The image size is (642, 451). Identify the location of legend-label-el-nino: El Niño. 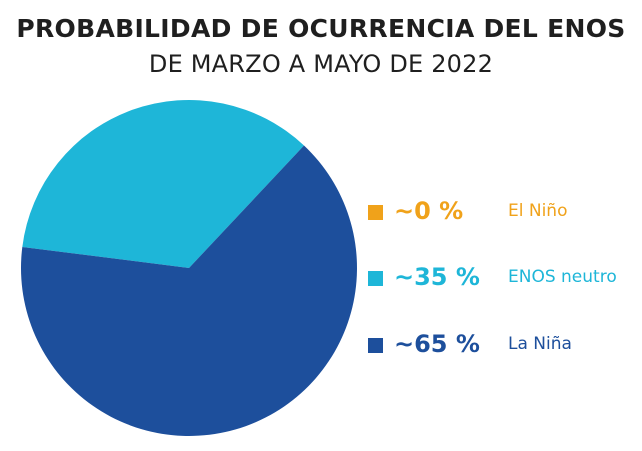
(538, 211).